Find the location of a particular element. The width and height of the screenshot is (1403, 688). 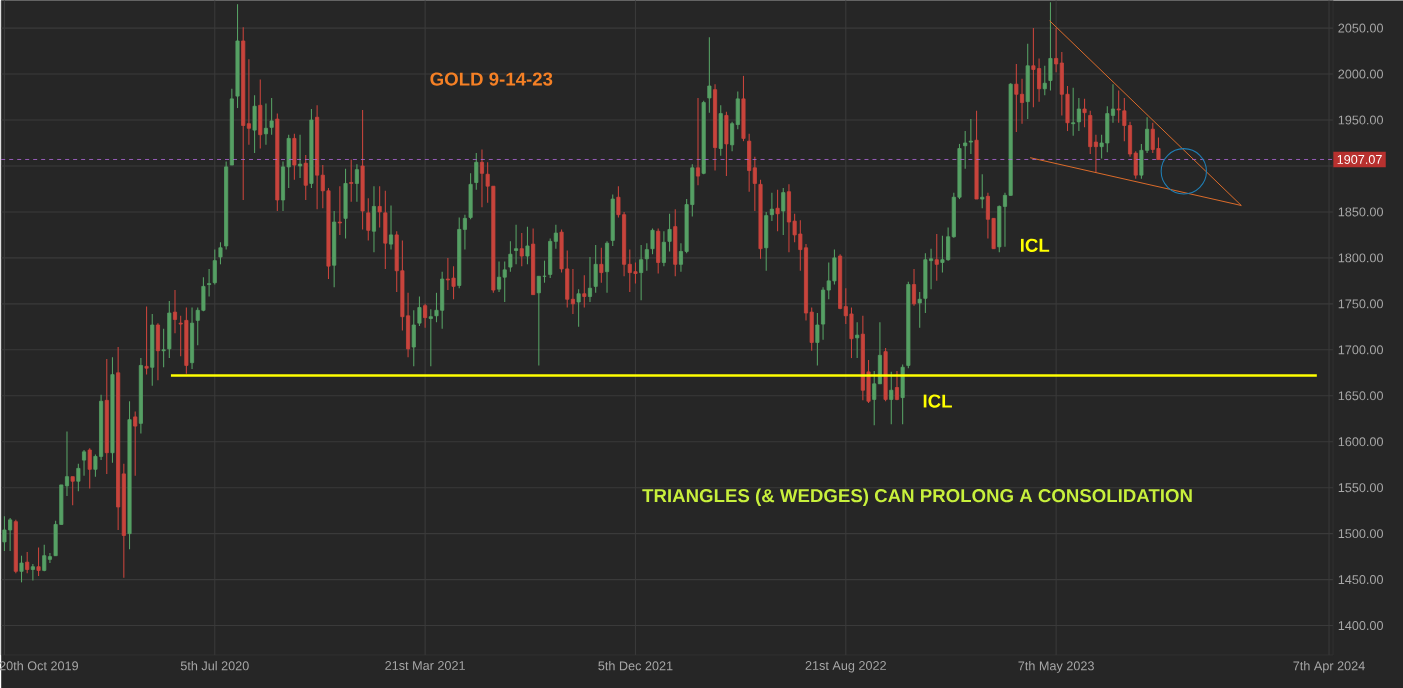

x-tick-label: 7th May 2023 is located at coordinates (1056, 667).